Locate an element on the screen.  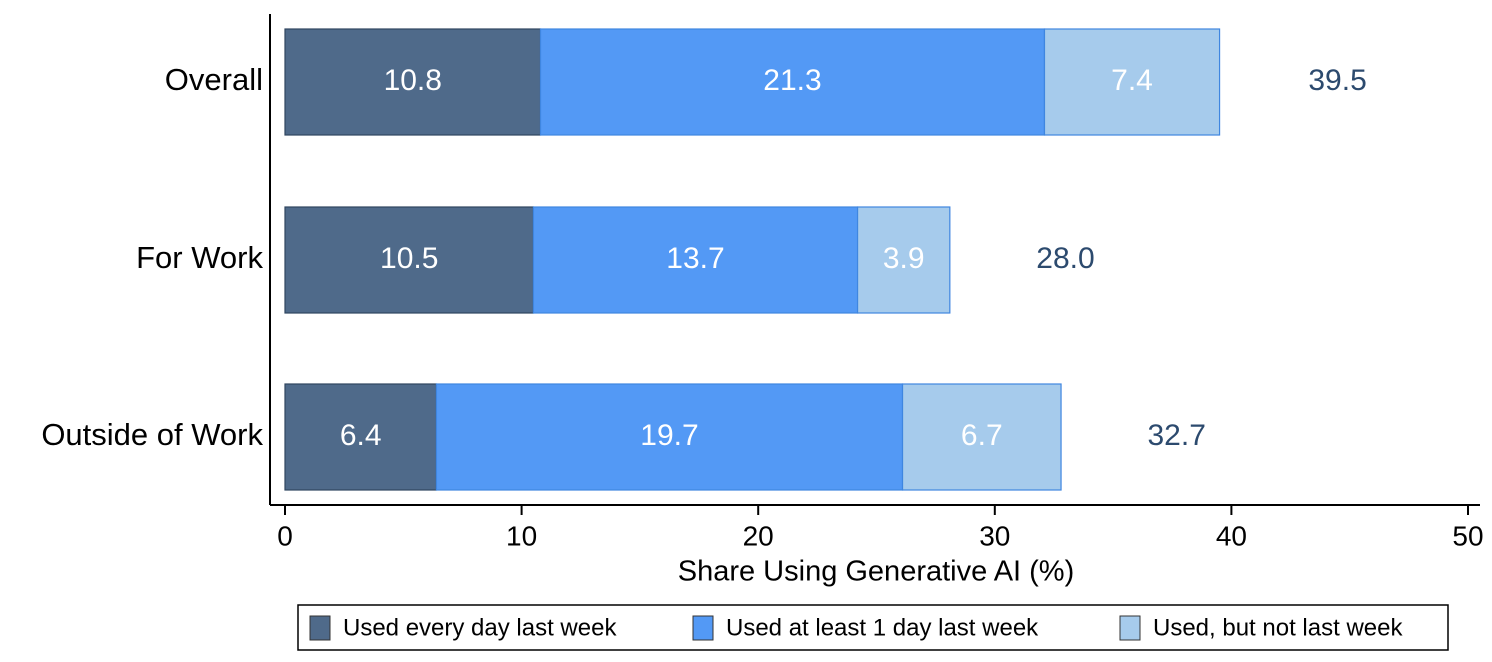
total-label: 39.5 is located at coordinates (1337, 80).